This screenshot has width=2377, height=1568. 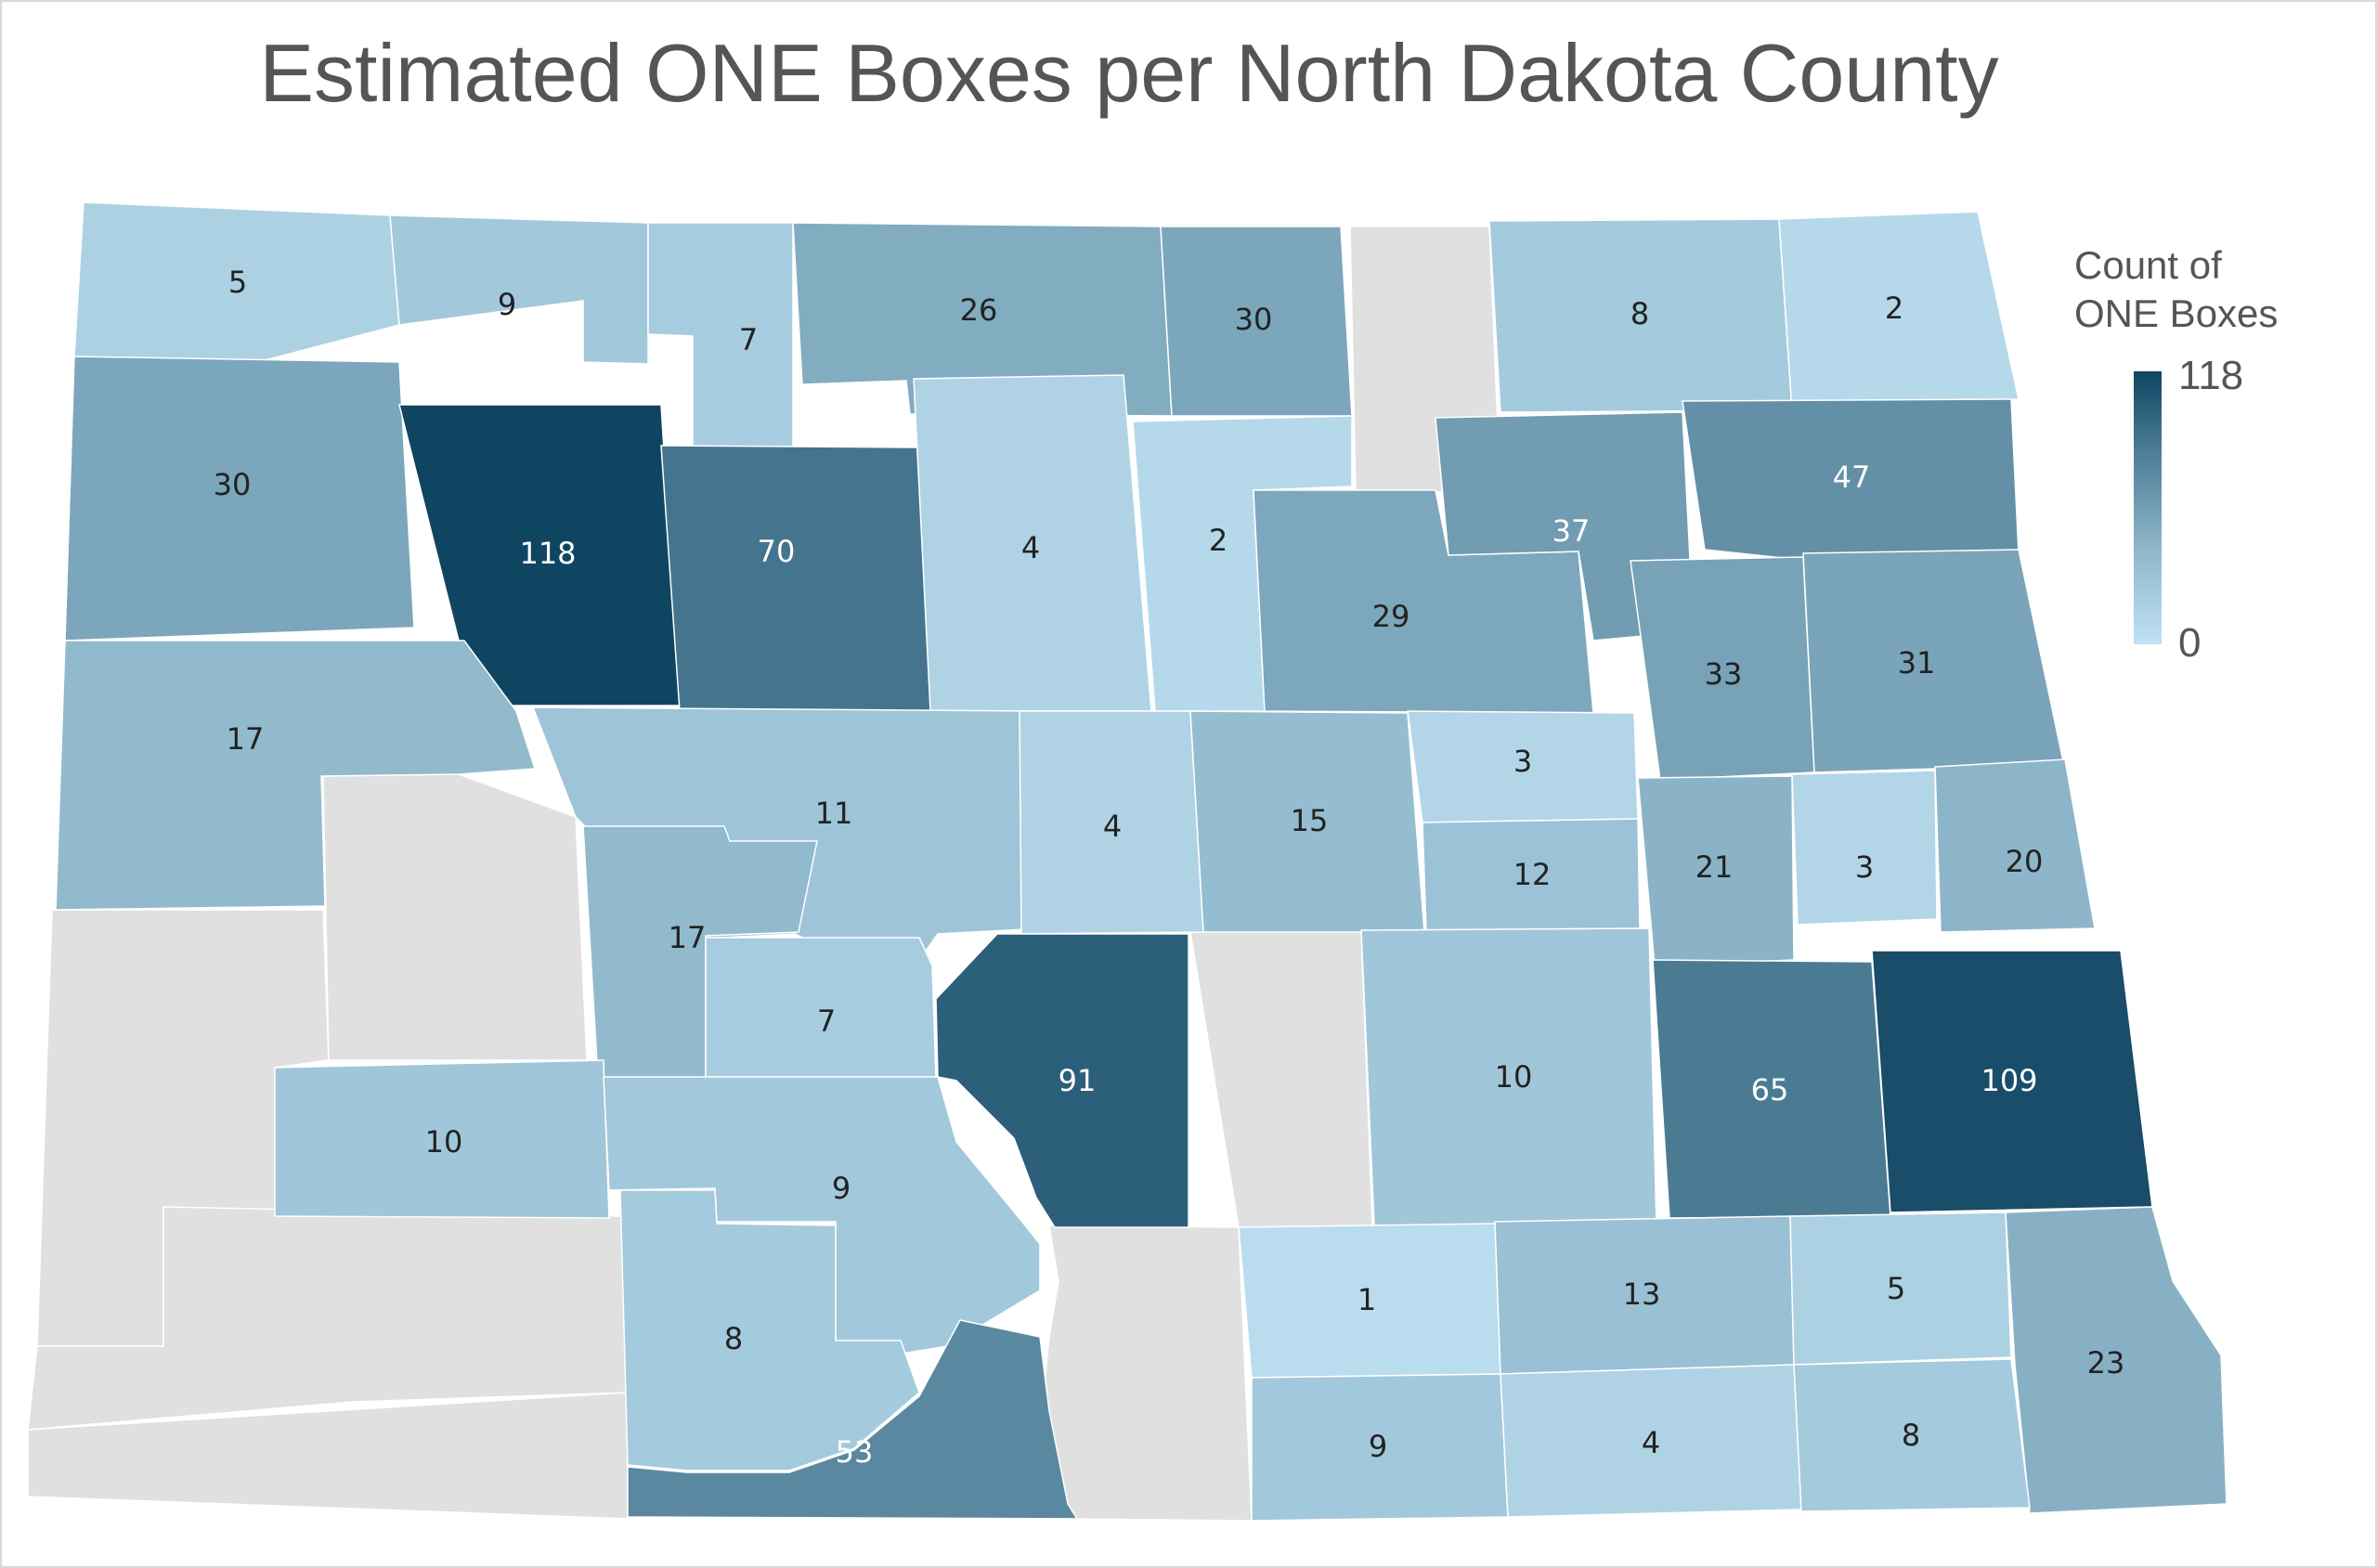 What do you see at coordinates (1078, 1080) in the screenshot?
I see `county-value-label: 91` at bounding box center [1078, 1080].